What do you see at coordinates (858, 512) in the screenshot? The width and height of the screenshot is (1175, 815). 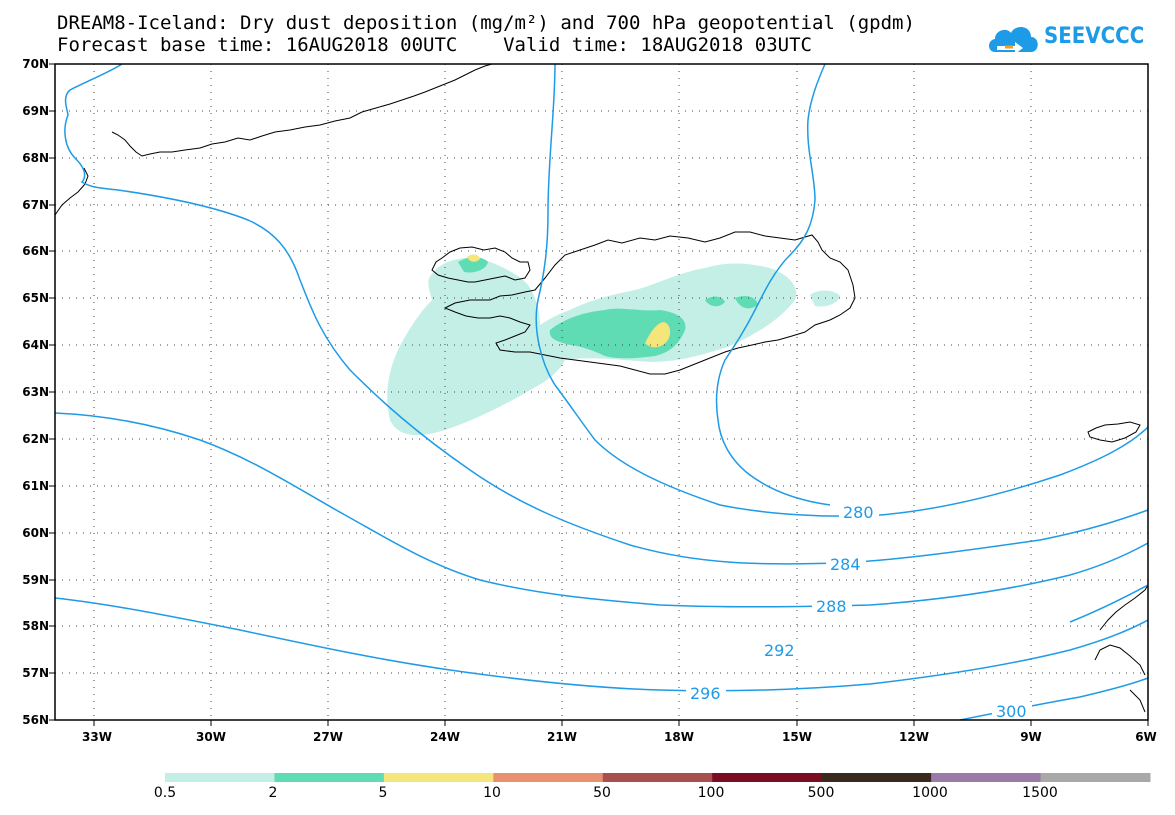 I see `contour-label-280: 280` at bounding box center [858, 512].